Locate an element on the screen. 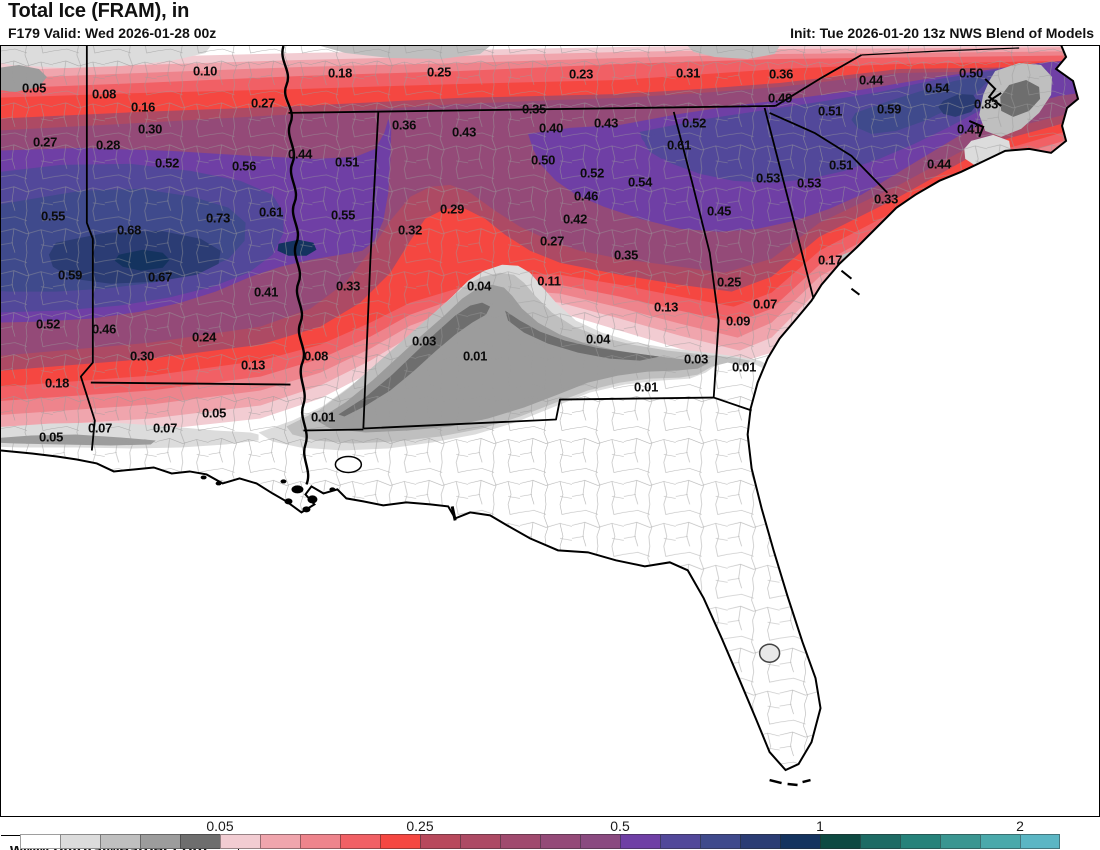 This screenshot has height=850, width=1100. colorbar-tick-label: 0.5 is located at coordinates (620, 826).